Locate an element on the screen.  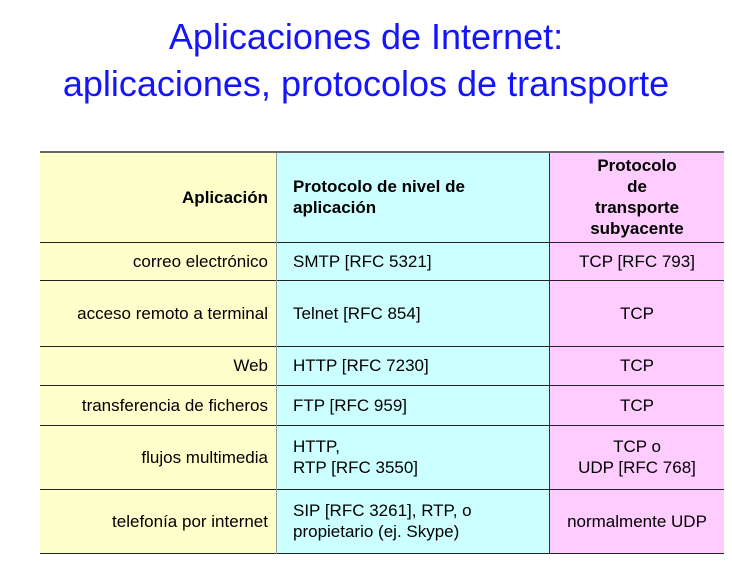
cell-application: Web is located at coordinates (158, 365).